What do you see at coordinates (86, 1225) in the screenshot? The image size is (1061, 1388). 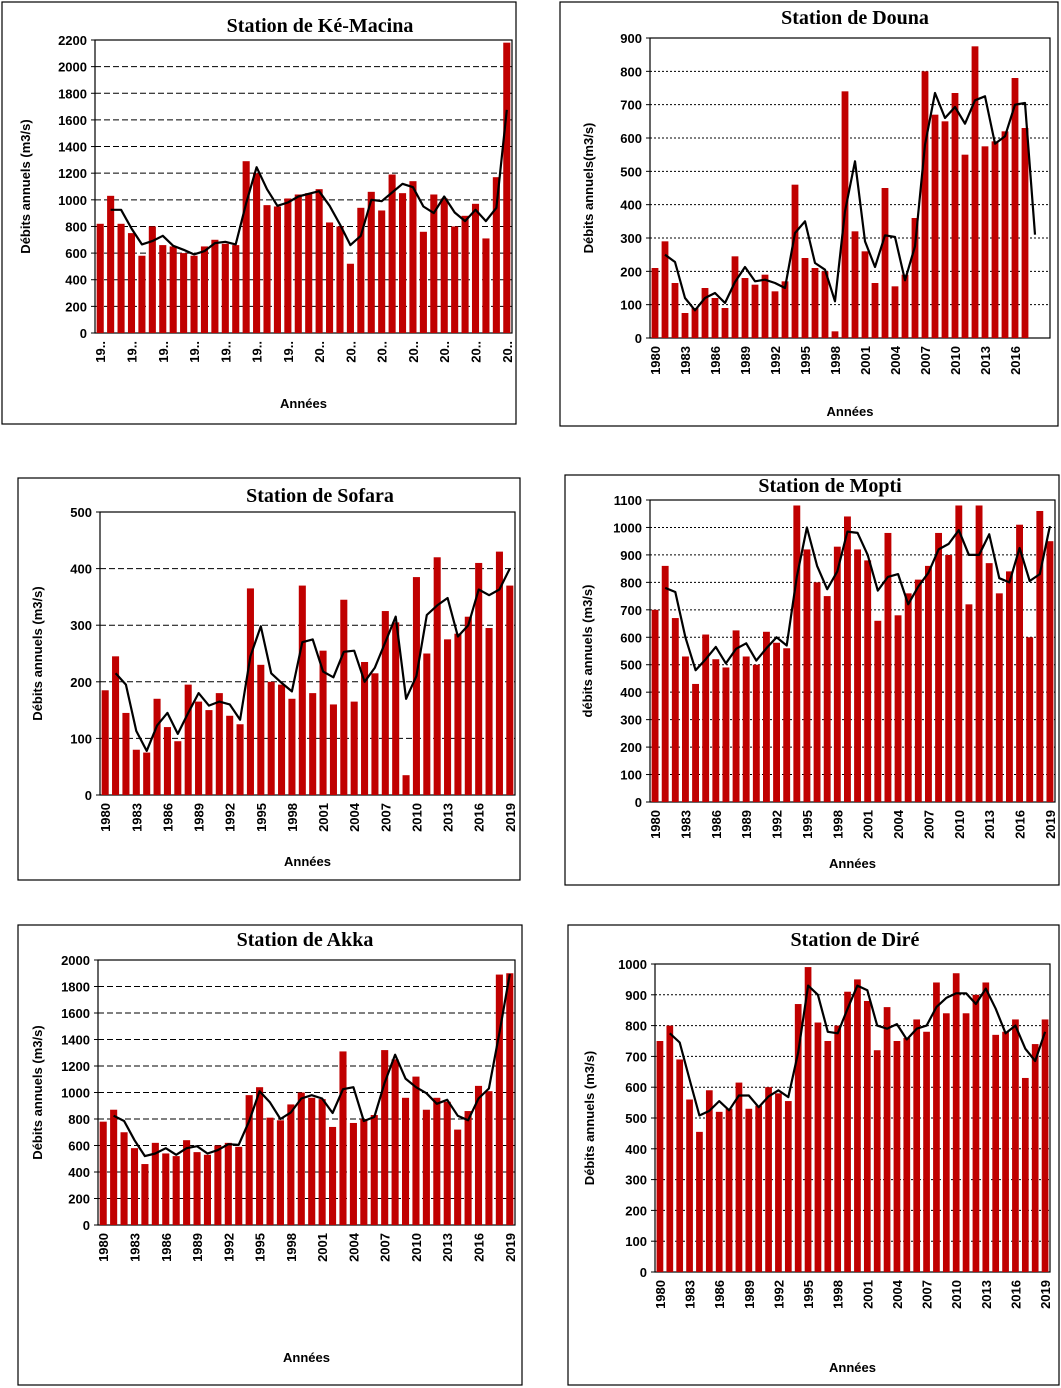 I see `y-tick-label: 0` at bounding box center [86, 1225].